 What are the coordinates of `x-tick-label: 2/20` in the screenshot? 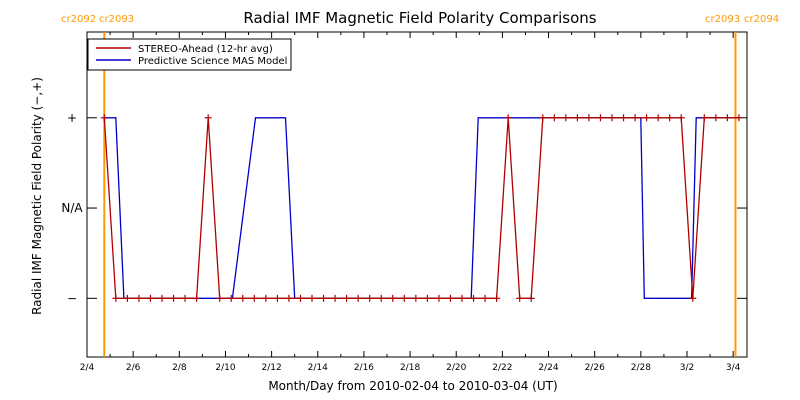 It's located at (456, 368).